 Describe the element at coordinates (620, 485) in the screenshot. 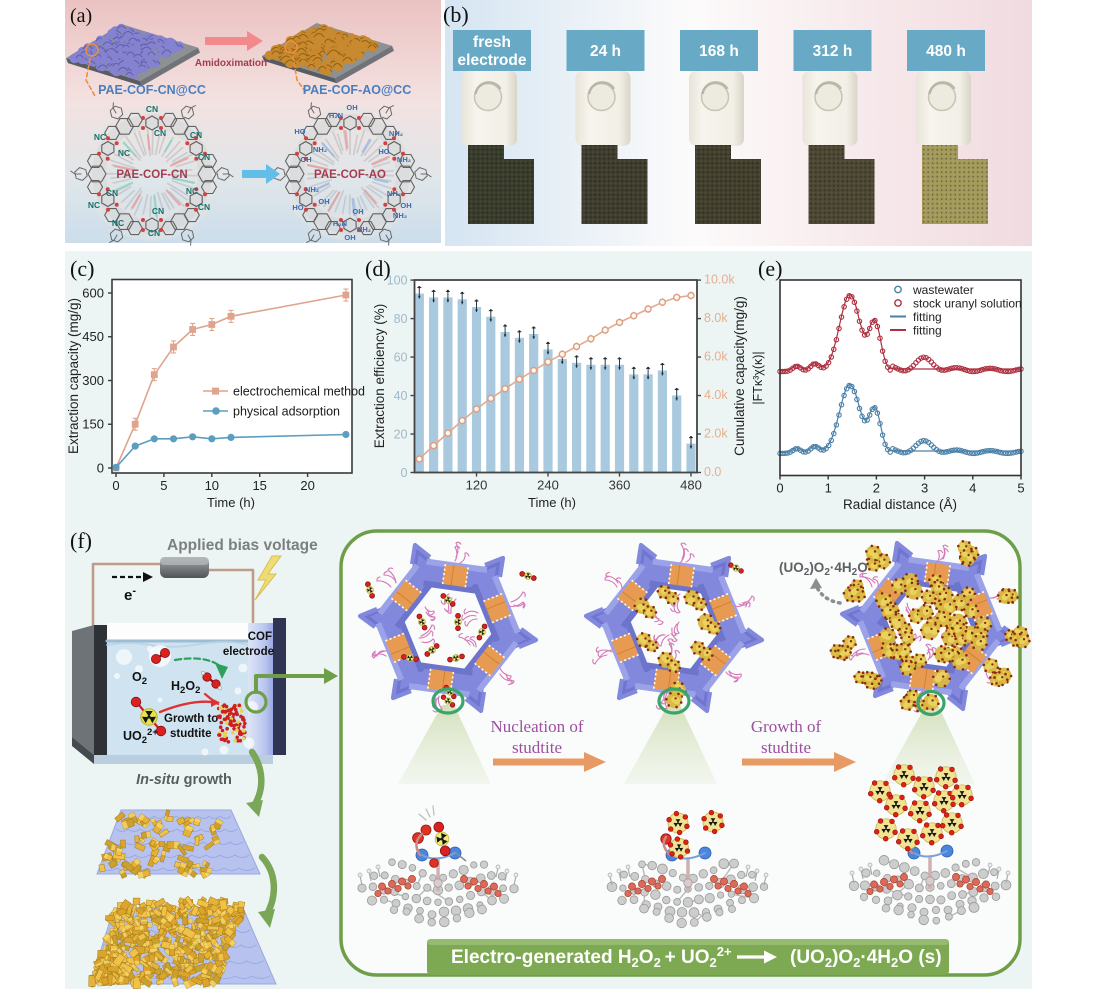

I see `svg-text: 360` at that location.